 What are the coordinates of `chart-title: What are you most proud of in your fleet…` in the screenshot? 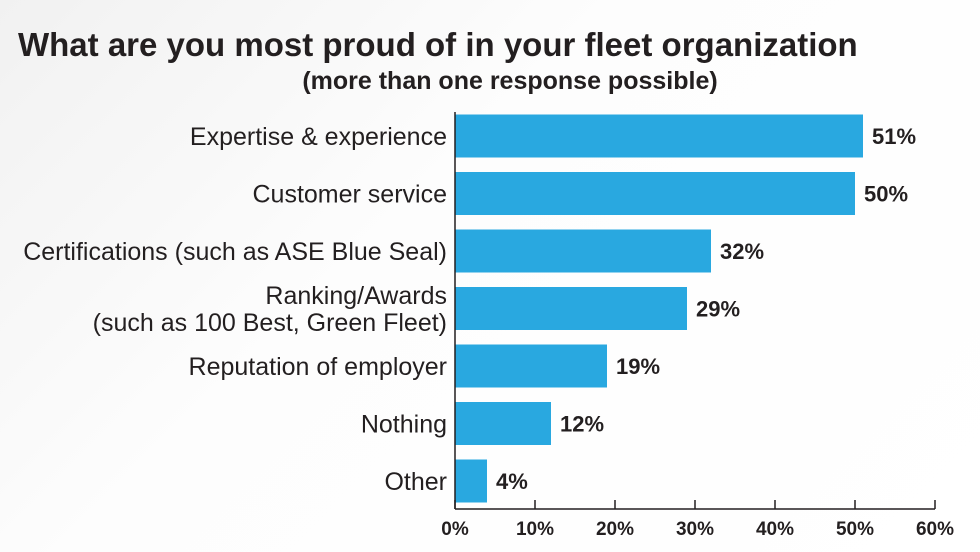 It's located at (438, 44).